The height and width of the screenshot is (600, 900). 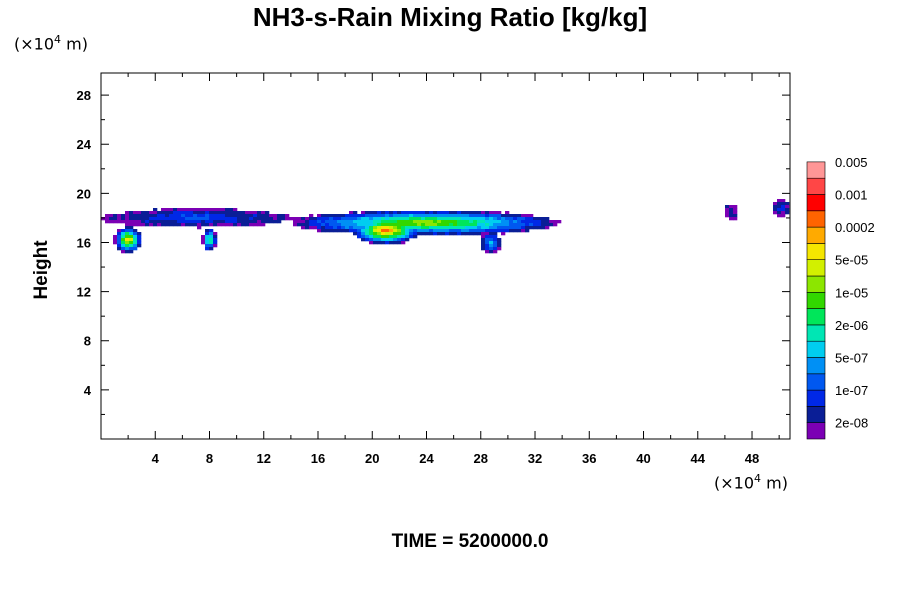 I want to click on y-tick-label: 28, so click(x=84, y=95).